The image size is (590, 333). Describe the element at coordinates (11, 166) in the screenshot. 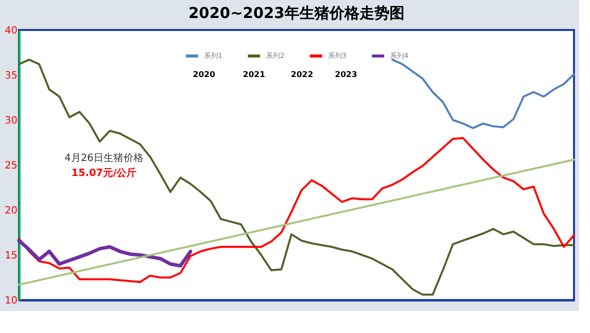

I see `y-tick-label: 25` at that location.